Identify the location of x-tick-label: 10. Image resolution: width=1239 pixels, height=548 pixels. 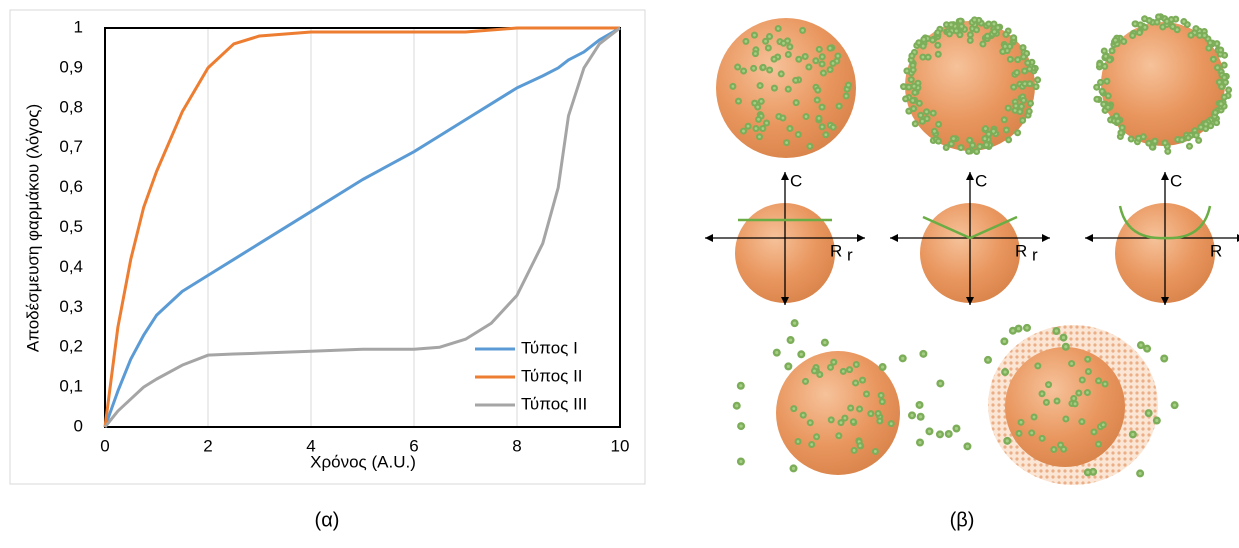
(620, 445).